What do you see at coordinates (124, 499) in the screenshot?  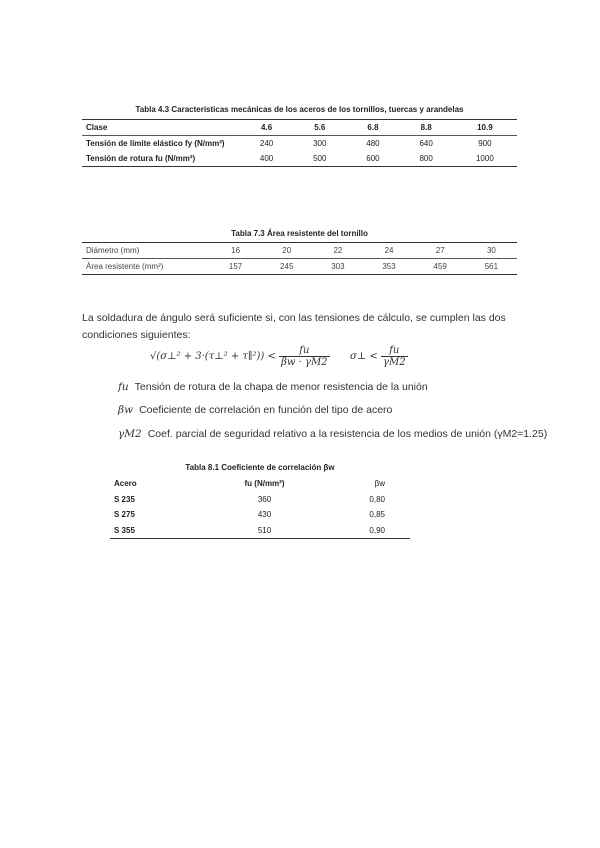 I see `cell: S 235` at bounding box center [124, 499].